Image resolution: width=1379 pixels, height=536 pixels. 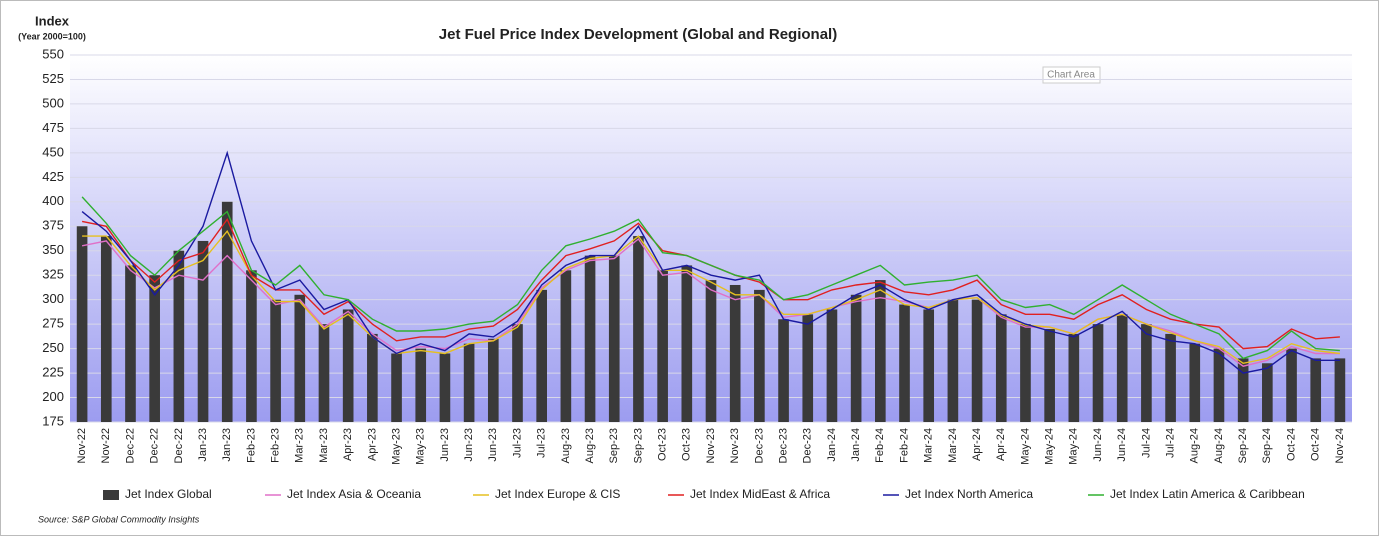 What do you see at coordinates (663, 444) in the screenshot?
I see `x-tick-label: Oct-23` at bounding box center [663, 444].